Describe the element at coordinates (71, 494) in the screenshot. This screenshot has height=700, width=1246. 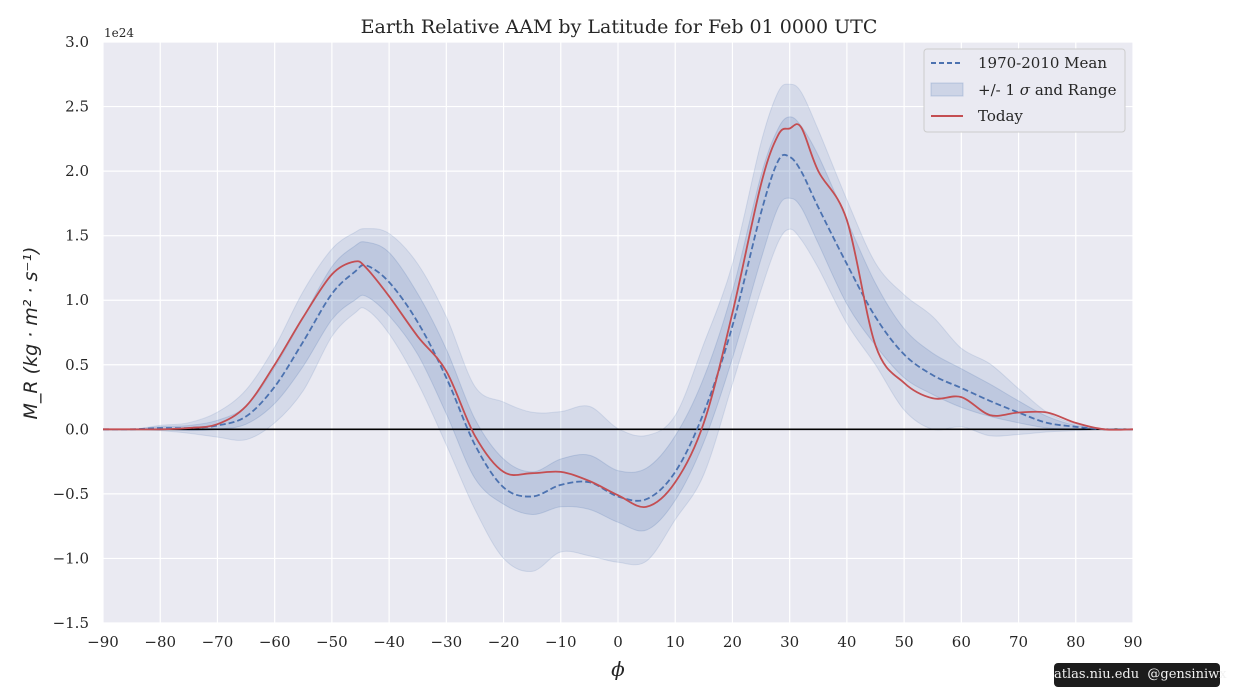
I see `y-tick-label: −0.5` at that location.